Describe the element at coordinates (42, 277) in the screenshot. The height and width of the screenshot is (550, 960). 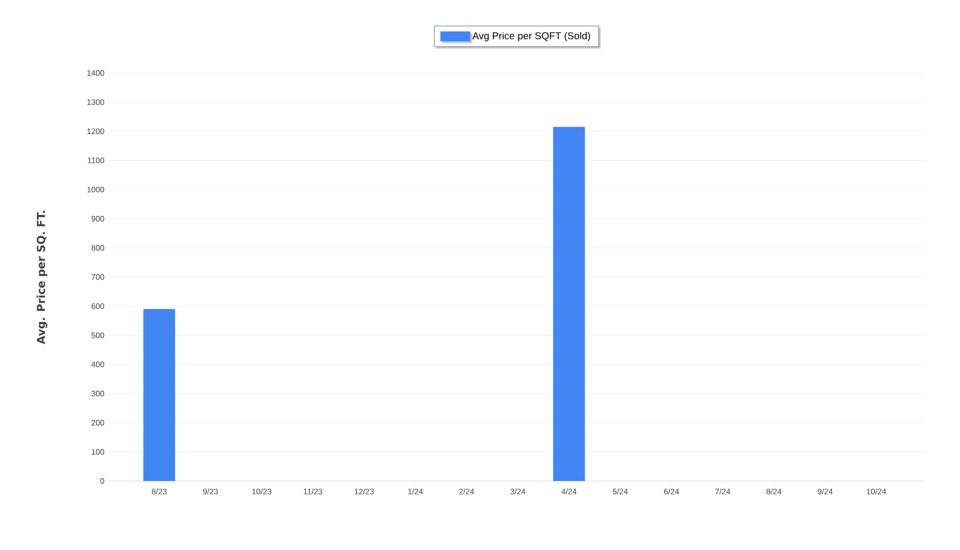
I see `y-axis-title: Avg. Price per SQ. FT.` at that location.